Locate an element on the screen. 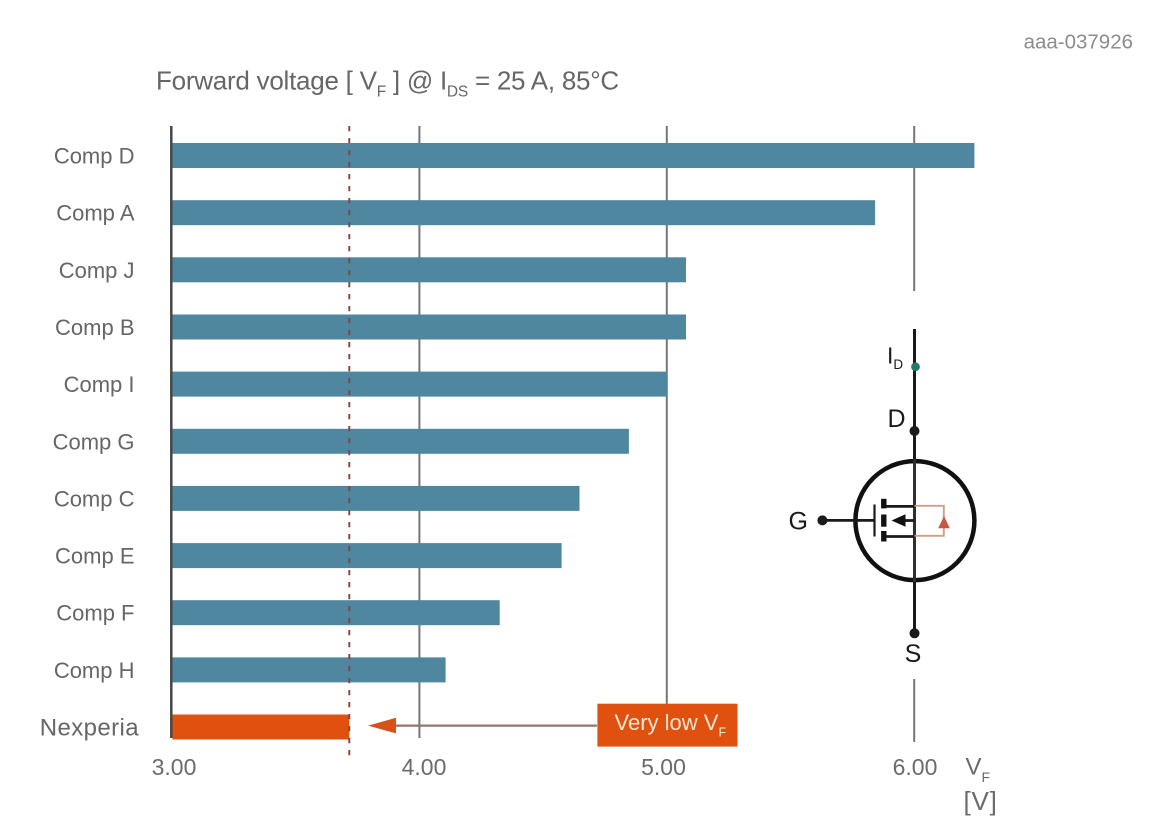  svg-text: Very low VF is located at coordinates (671, 725).